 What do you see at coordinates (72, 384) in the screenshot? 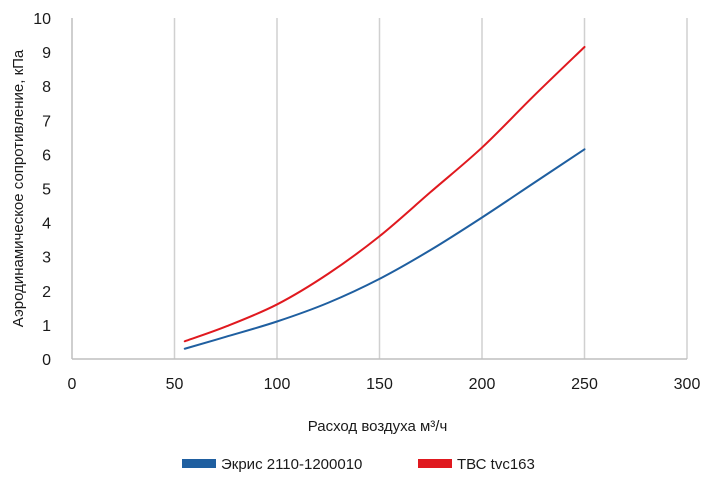
I see `x-tick-label: 0` at bounding box center [72, 384].